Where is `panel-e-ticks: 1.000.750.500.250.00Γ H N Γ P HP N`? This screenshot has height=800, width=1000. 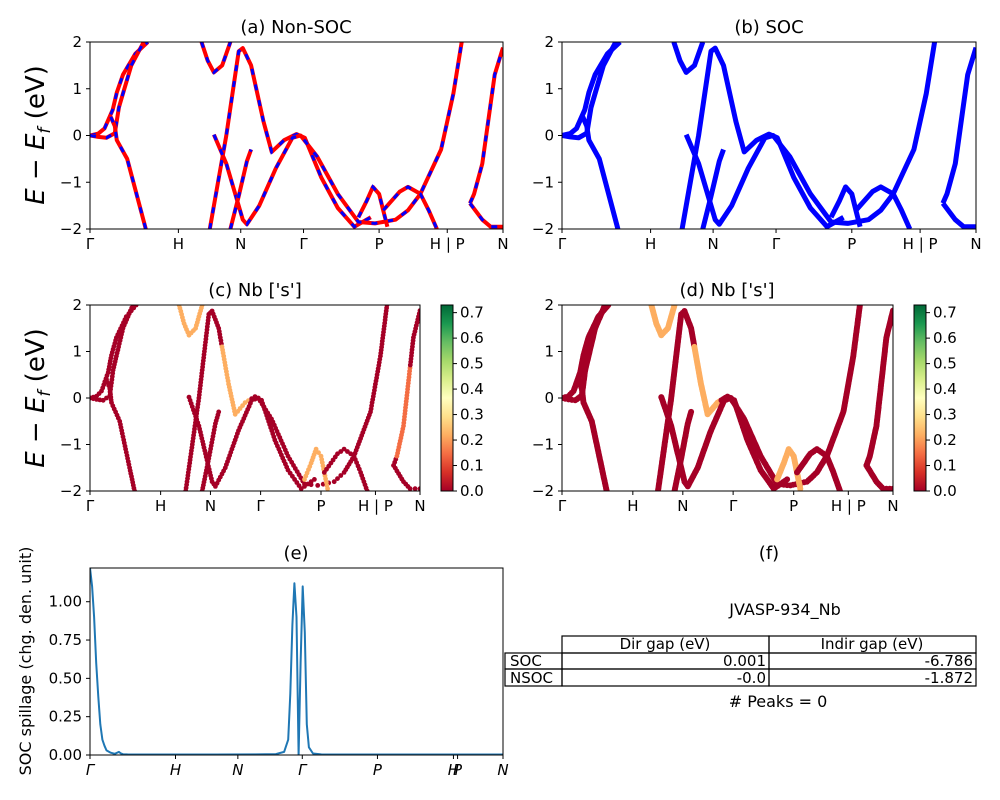
panel-e-ticks: 1.000.750.500.250.00Γ H N Γ P HP N is located at coordinates (279, 686).